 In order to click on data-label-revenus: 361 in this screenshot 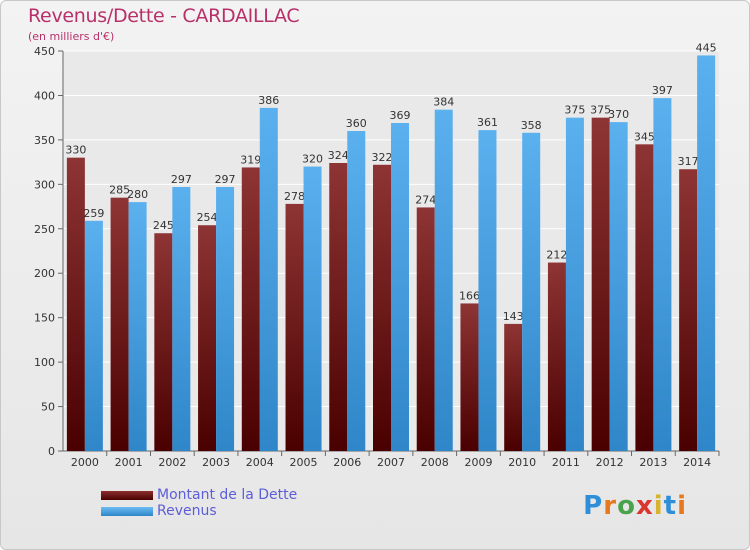, I will do `click(487, 122)`.